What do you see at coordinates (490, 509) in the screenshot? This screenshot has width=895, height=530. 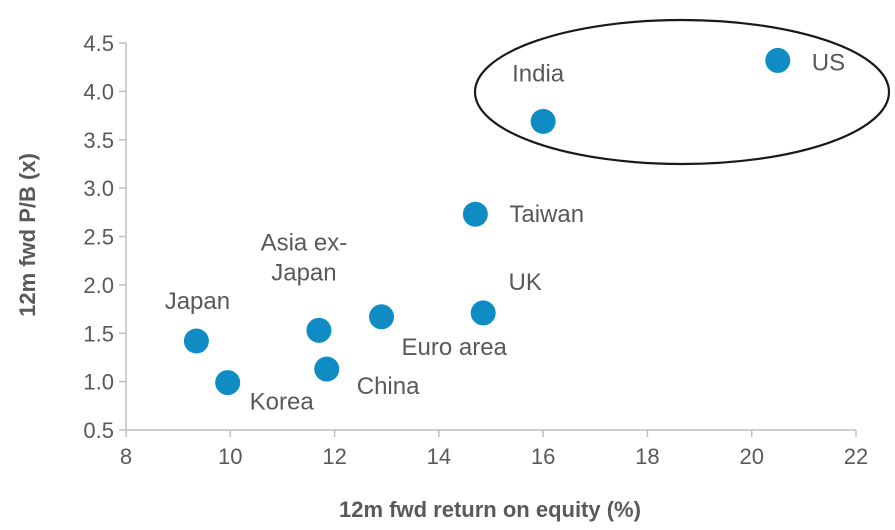 I see `x-axis-title: 12m fwd return on equity (%)` at bounding box center [490, 509].